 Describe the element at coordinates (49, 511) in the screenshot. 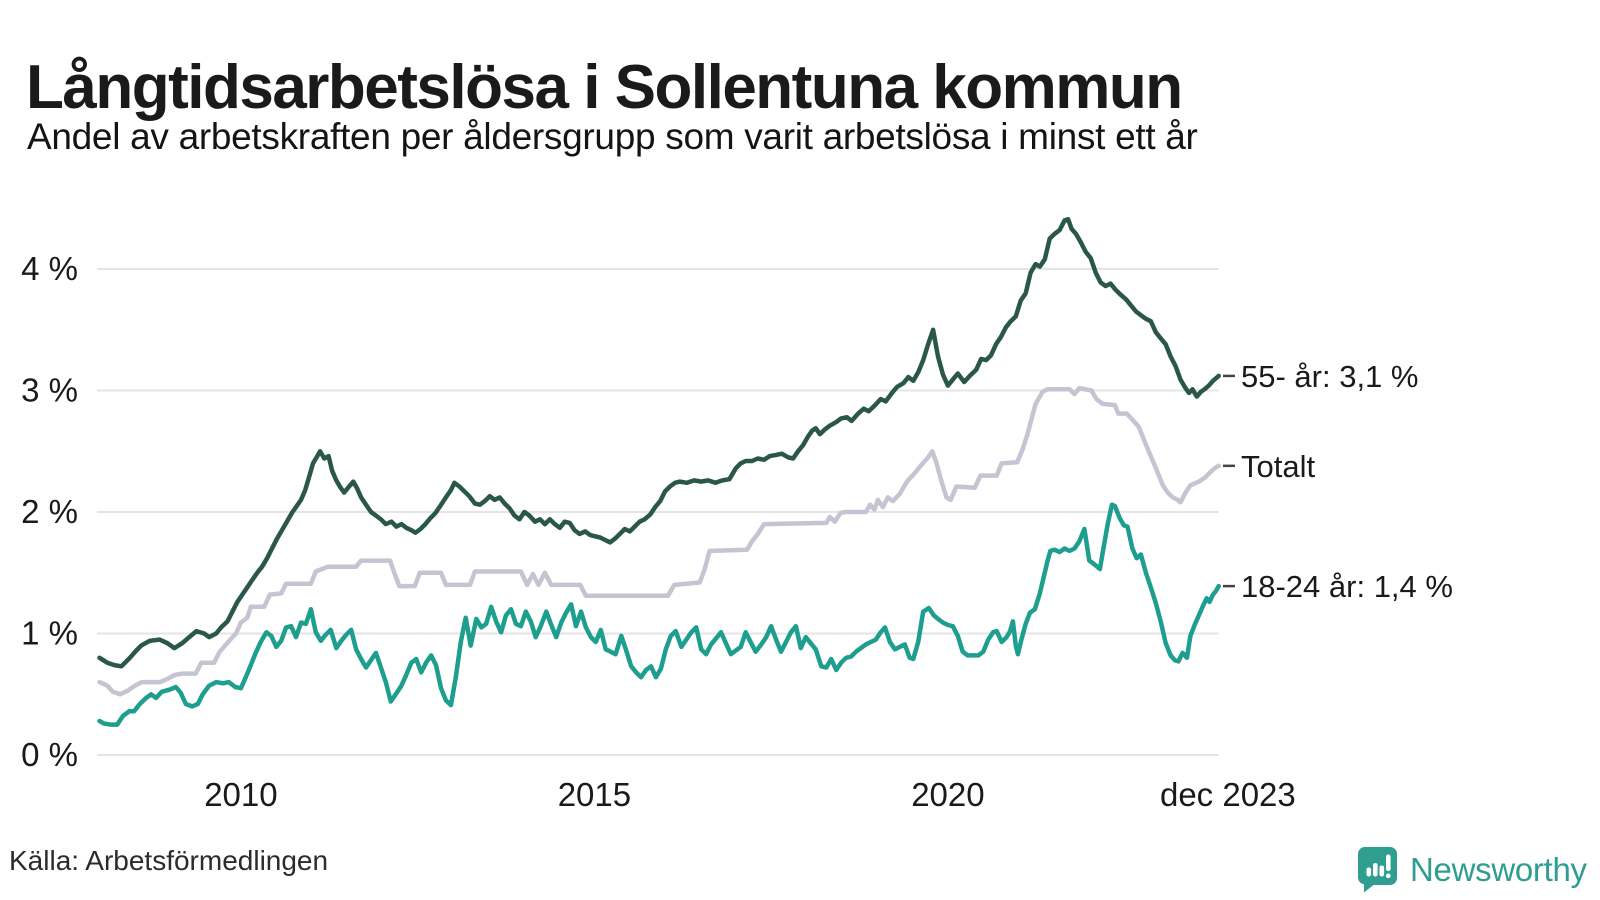

I see `y-axis-tick-label: 2 %` at that location.